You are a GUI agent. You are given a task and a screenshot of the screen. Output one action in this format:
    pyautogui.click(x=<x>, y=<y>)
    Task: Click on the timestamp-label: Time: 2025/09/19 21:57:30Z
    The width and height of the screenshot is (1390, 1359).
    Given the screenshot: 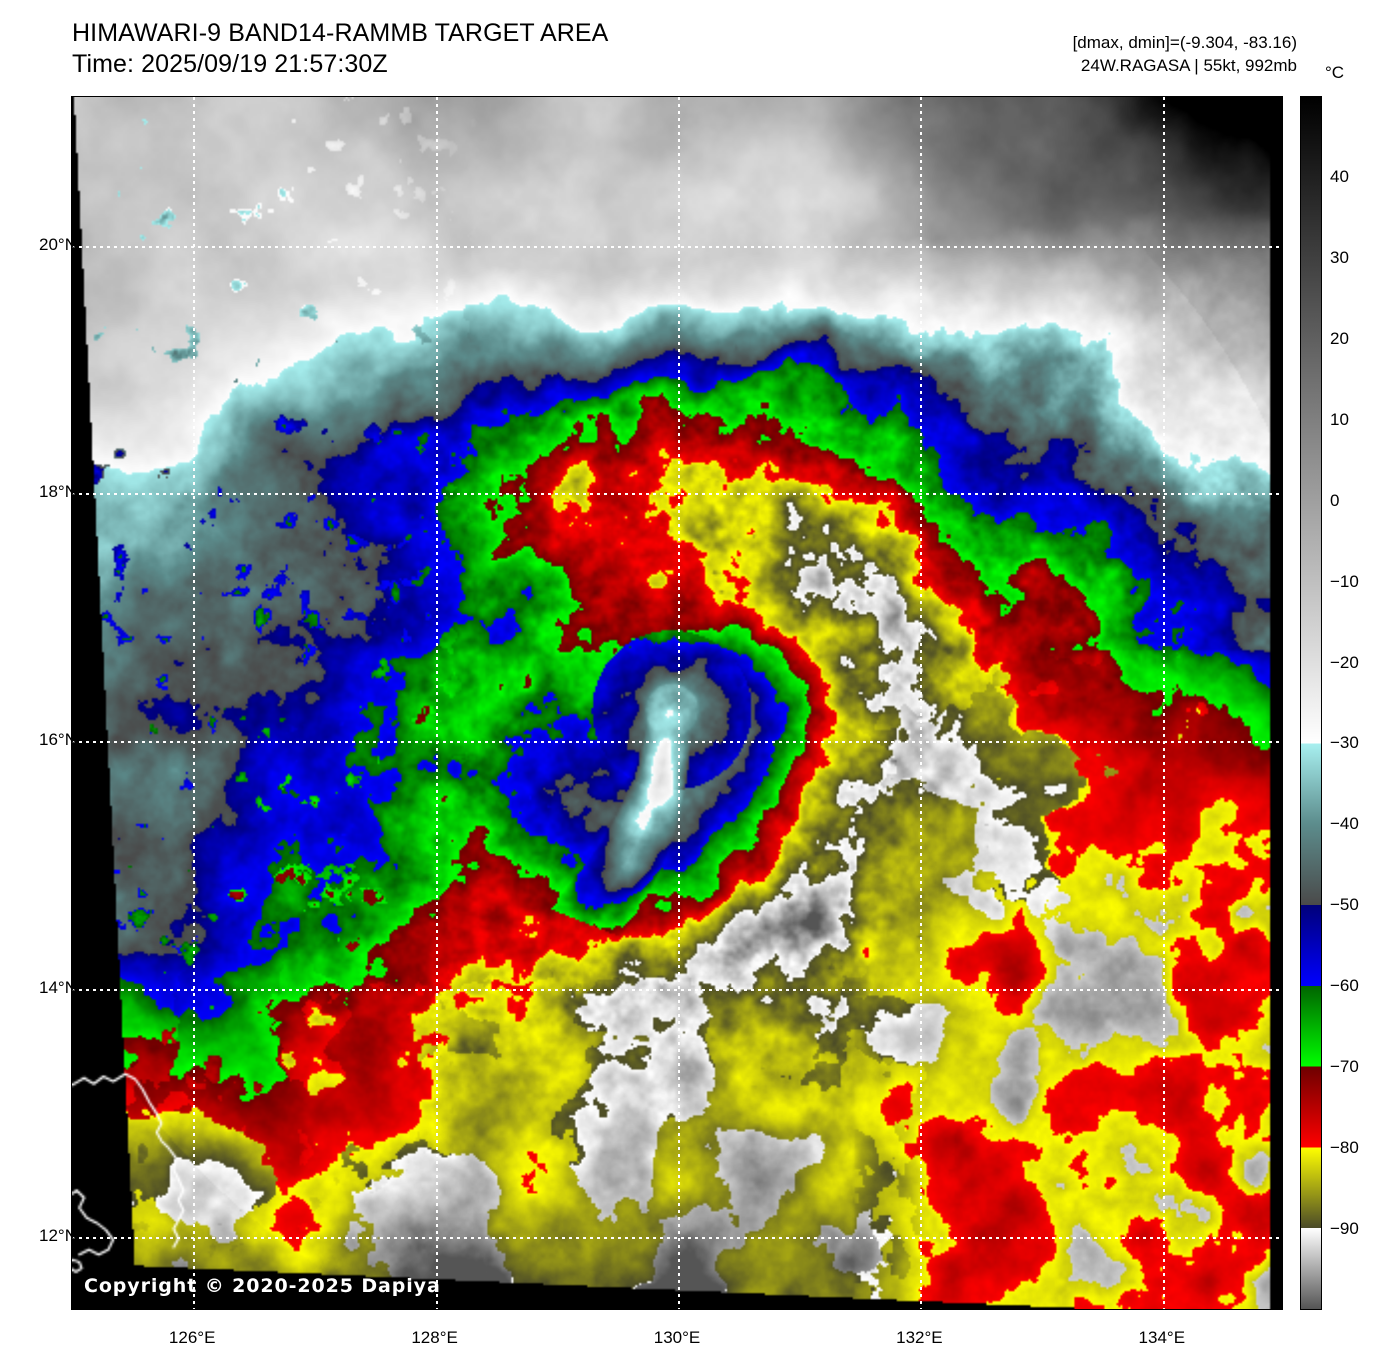 What is the action you would take?
    pyautogui.click(x=230, y=64)
    